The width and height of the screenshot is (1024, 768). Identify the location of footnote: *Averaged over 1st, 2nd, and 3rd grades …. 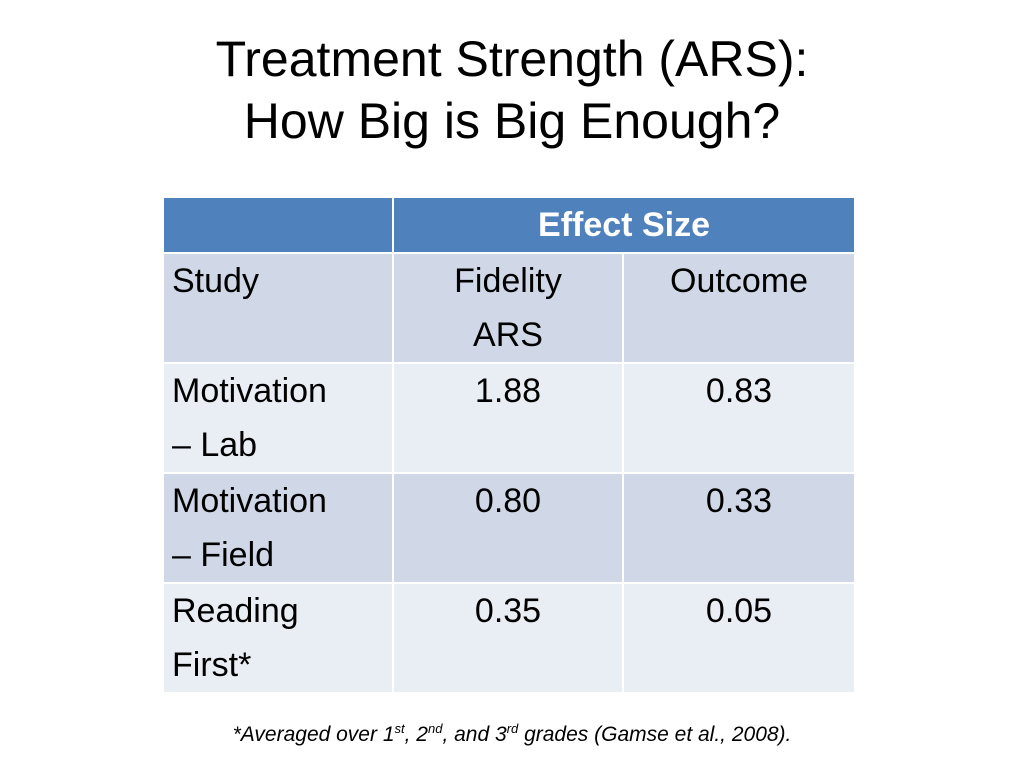
(512, 732).